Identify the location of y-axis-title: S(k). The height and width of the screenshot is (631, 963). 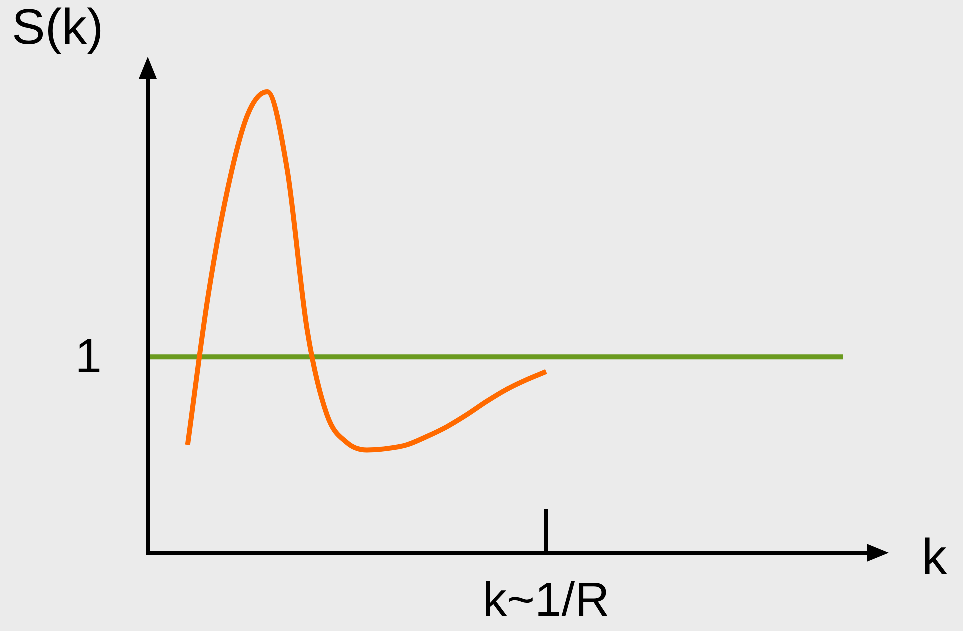
(58, 28).